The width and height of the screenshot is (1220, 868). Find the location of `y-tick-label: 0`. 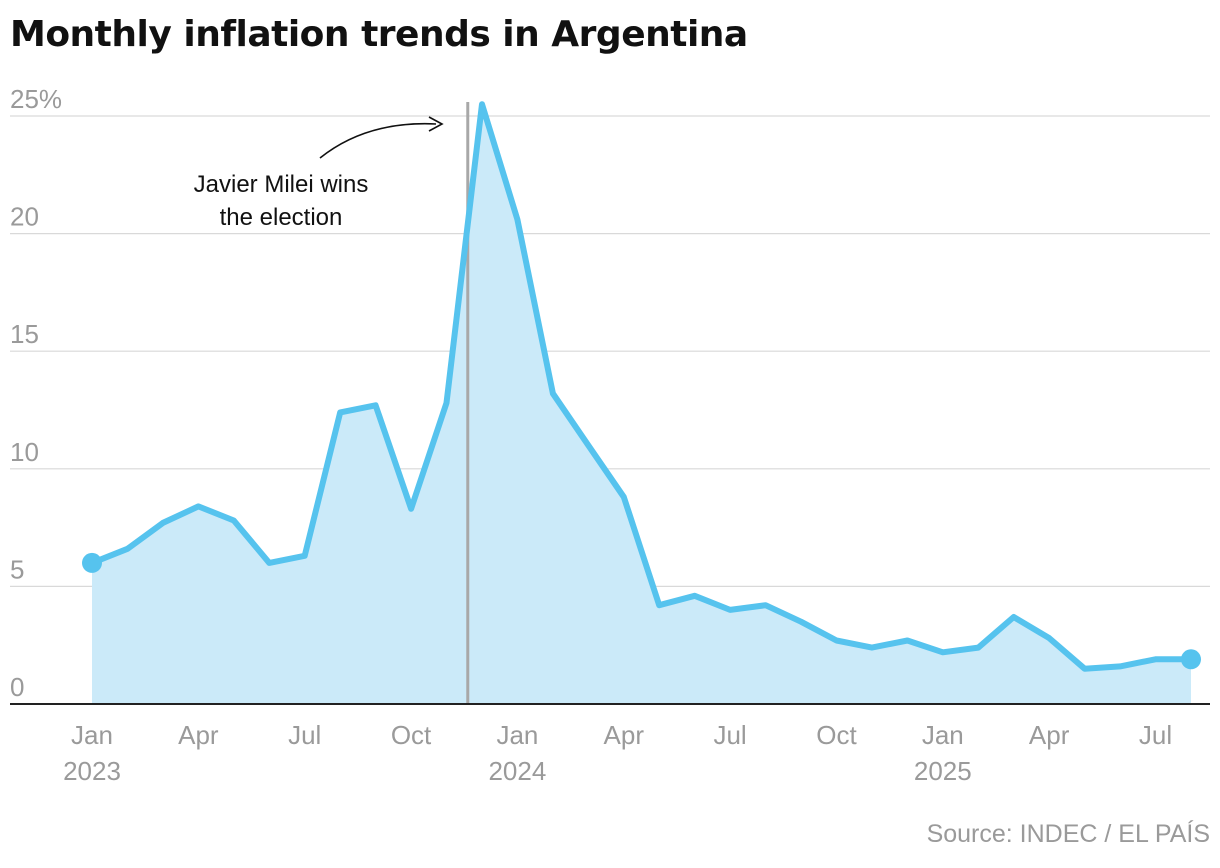

y-tick-label: 0 is located at coordinates (17, 687).